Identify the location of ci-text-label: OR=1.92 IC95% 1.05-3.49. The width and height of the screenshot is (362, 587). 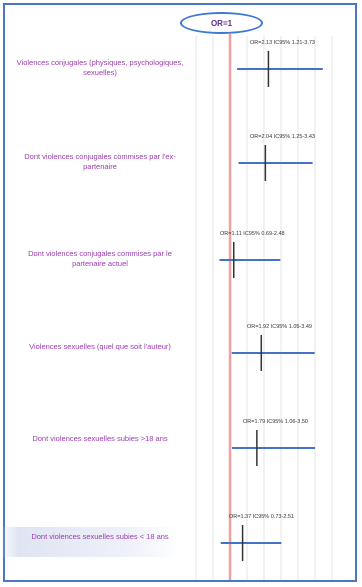
(279, 327).